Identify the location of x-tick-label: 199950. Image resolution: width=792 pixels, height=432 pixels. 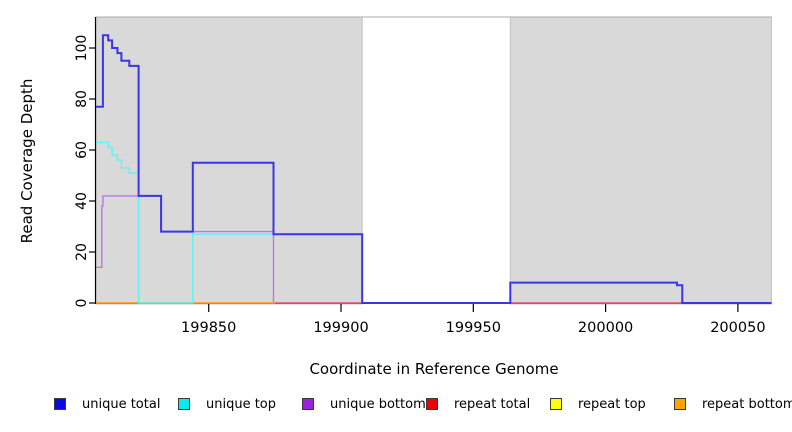
(473, 328).